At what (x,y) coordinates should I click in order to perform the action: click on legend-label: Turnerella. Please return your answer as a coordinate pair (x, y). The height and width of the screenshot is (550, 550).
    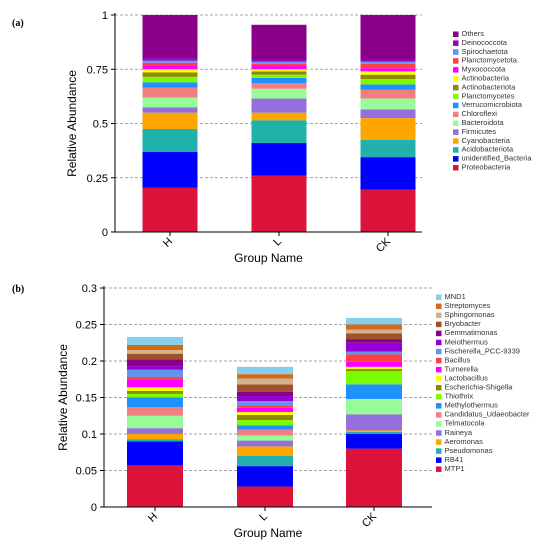
    Looking at the image, I should click on (462, 368).